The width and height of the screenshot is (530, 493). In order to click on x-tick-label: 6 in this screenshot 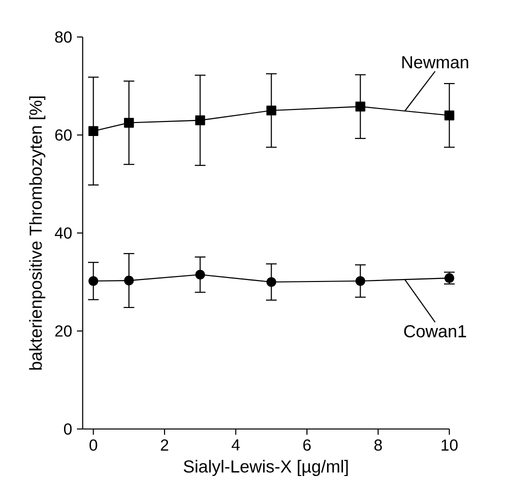, I will do `click(307, 445)`.